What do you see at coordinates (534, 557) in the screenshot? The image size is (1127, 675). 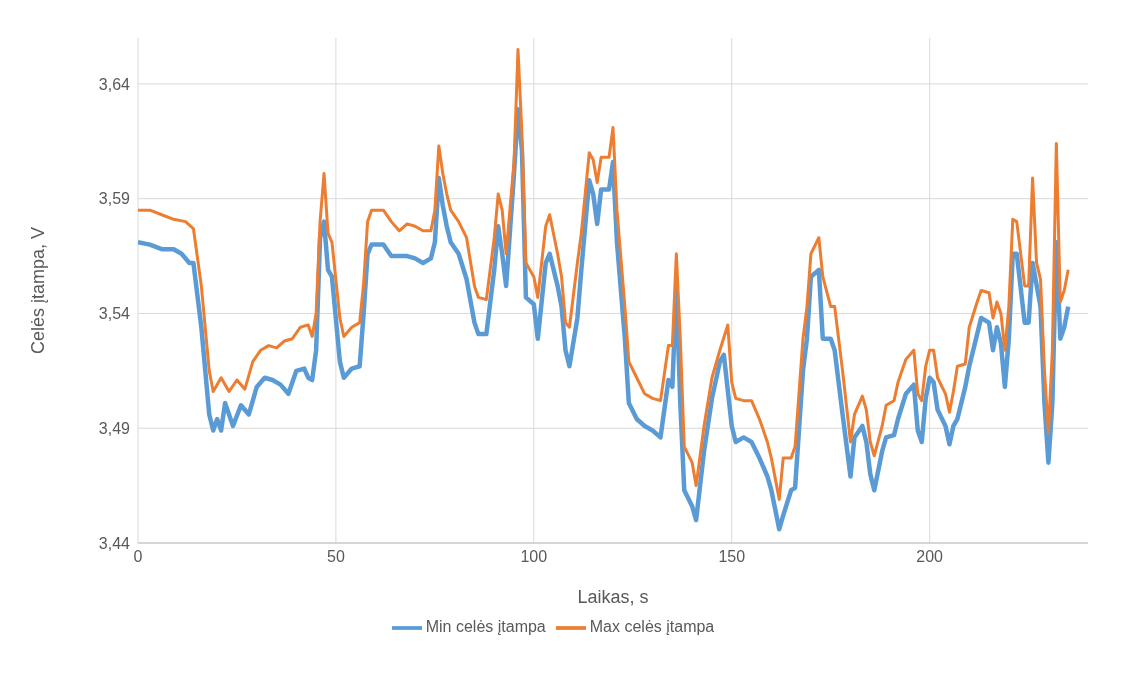 I see `x-tick-label: 100` at bounding box center [534, 557].